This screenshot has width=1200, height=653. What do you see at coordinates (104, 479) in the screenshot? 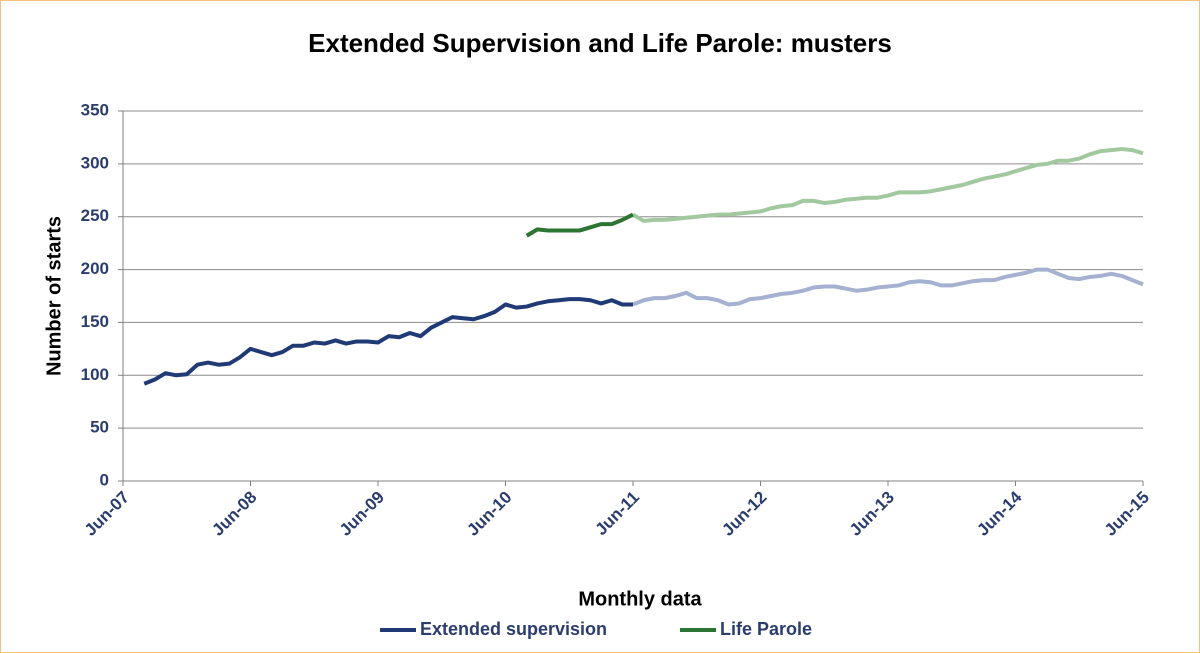
I see `y-tick-label: 0` at bounding box center [104, 479].